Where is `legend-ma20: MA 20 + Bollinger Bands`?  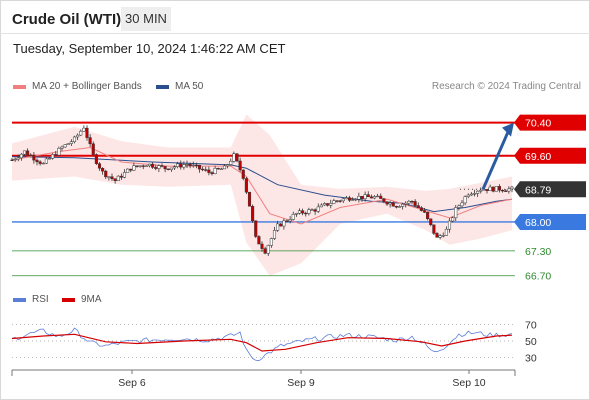
legend-ma20: MA 20 + Bollinger Bands is located at coordinates (77, 86).